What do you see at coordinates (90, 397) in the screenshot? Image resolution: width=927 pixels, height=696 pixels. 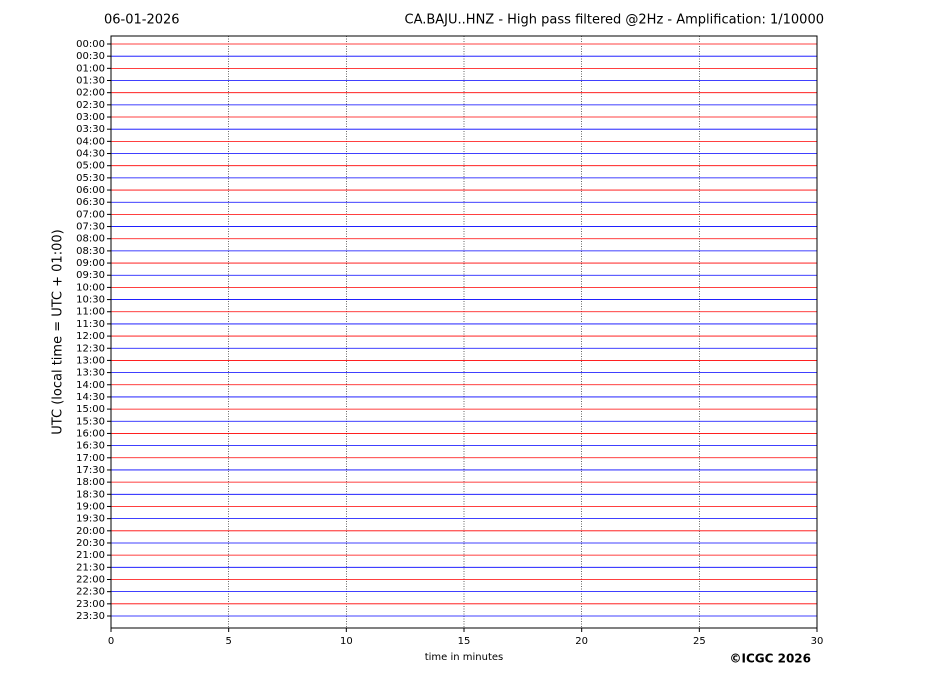 I see `y-tick-label: 14:30` at bounding box center [90, 397].